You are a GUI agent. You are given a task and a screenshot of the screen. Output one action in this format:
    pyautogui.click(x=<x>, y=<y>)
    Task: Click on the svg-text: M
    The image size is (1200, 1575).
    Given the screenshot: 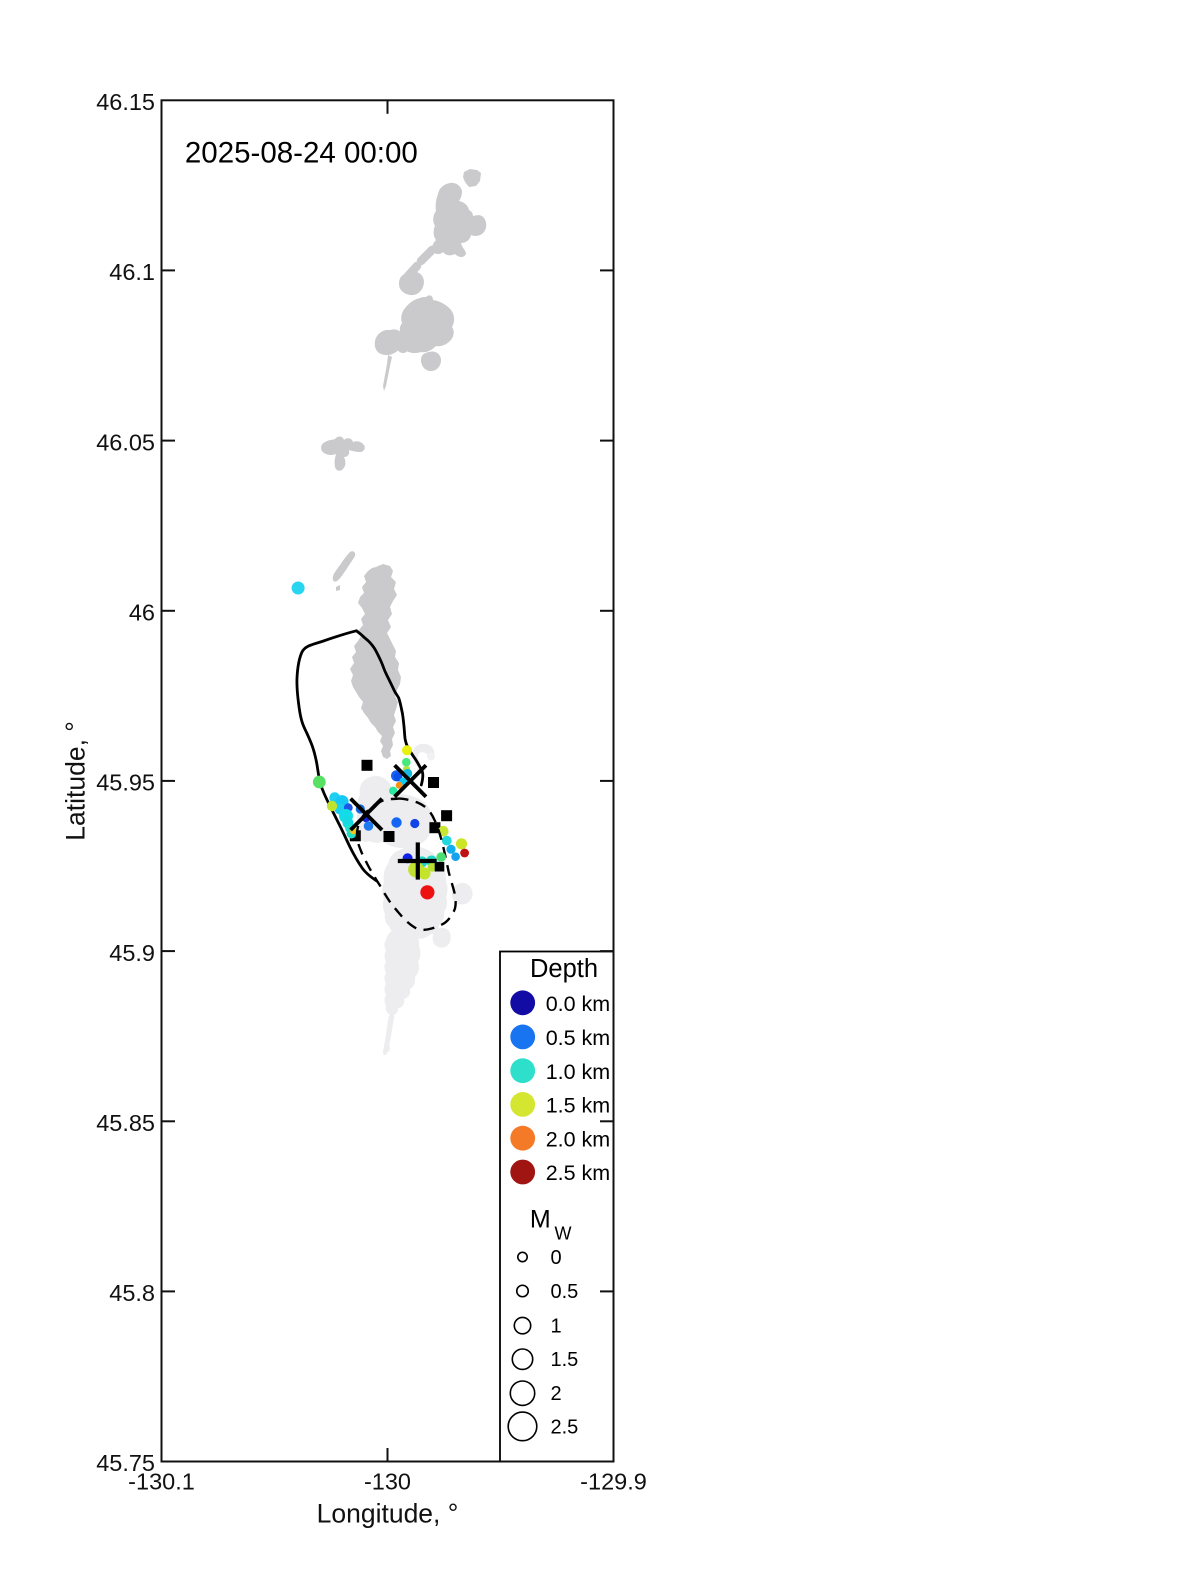 What is the action you would take?
    pyautogui.click(x=540, y=1220)
    